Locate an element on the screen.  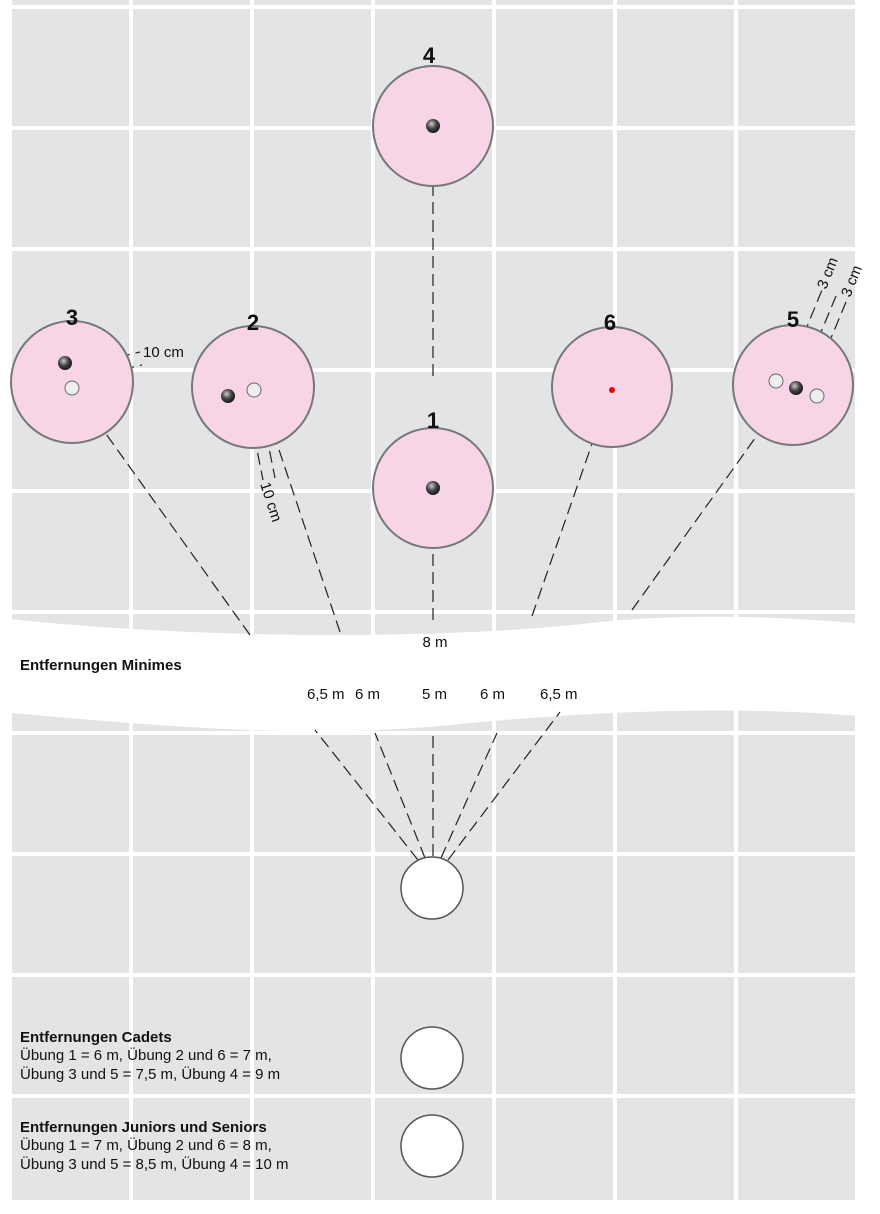
target-label: 3 is located at coordinates (72, 317).